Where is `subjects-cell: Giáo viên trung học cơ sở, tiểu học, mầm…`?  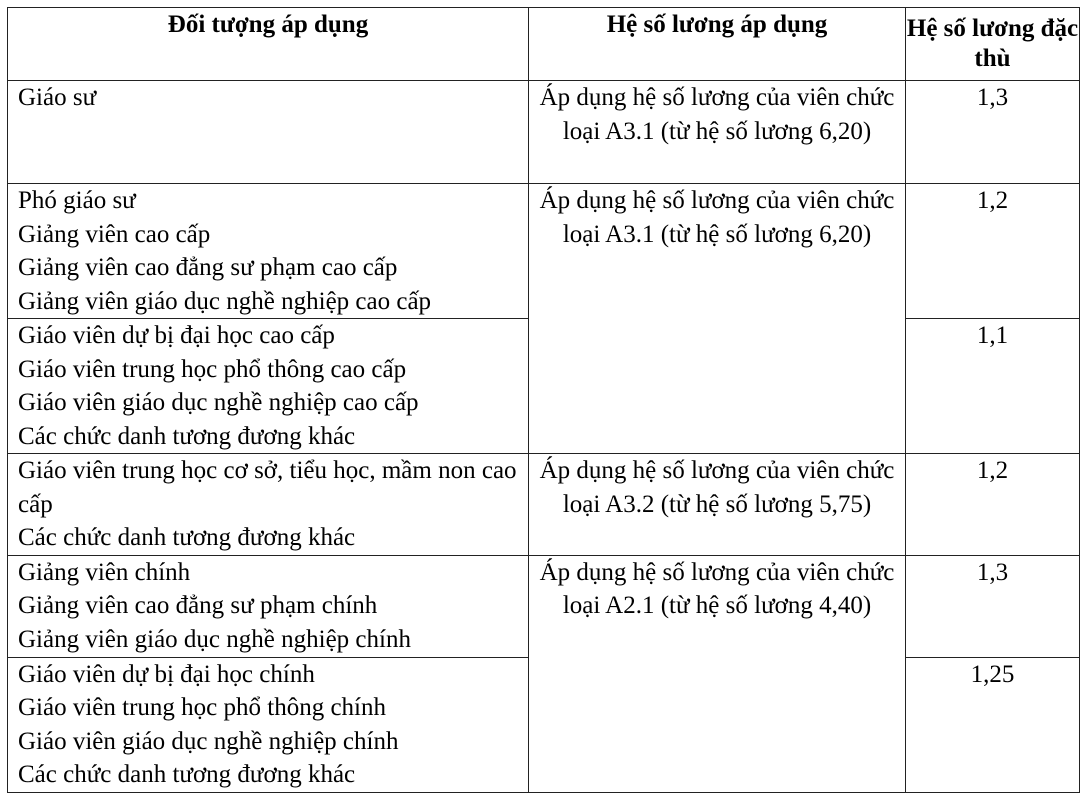
subjects-cell: Giáo viên trung học cơ sở, tiểu học, mầm… is located at coordinates (268, 504).